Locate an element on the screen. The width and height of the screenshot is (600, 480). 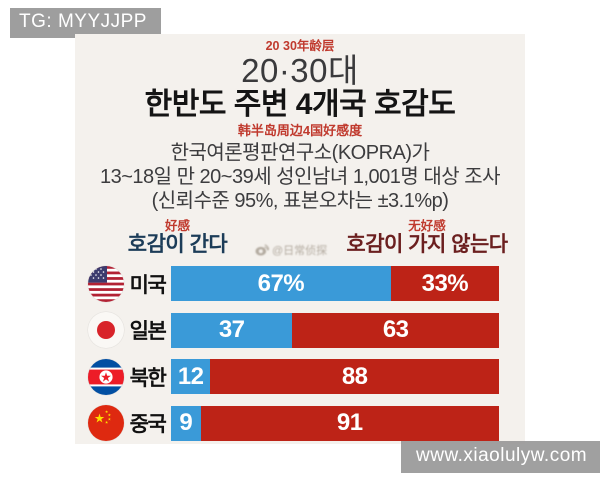
unfavor-value-label: 33% is located at coordinates (445, 283).